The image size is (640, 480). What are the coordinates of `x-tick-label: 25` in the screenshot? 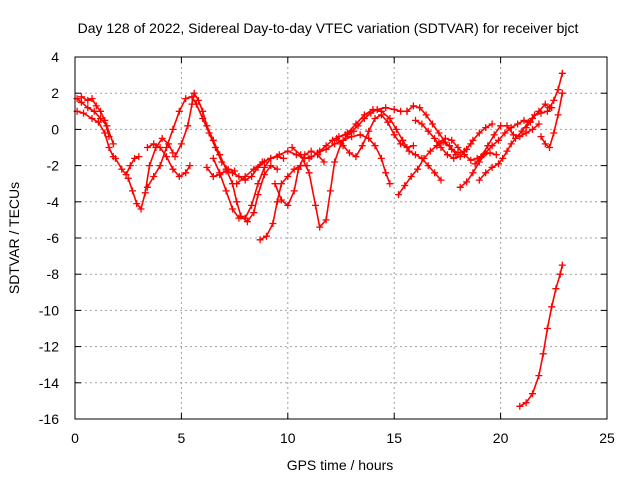 It's located at (607, 438).